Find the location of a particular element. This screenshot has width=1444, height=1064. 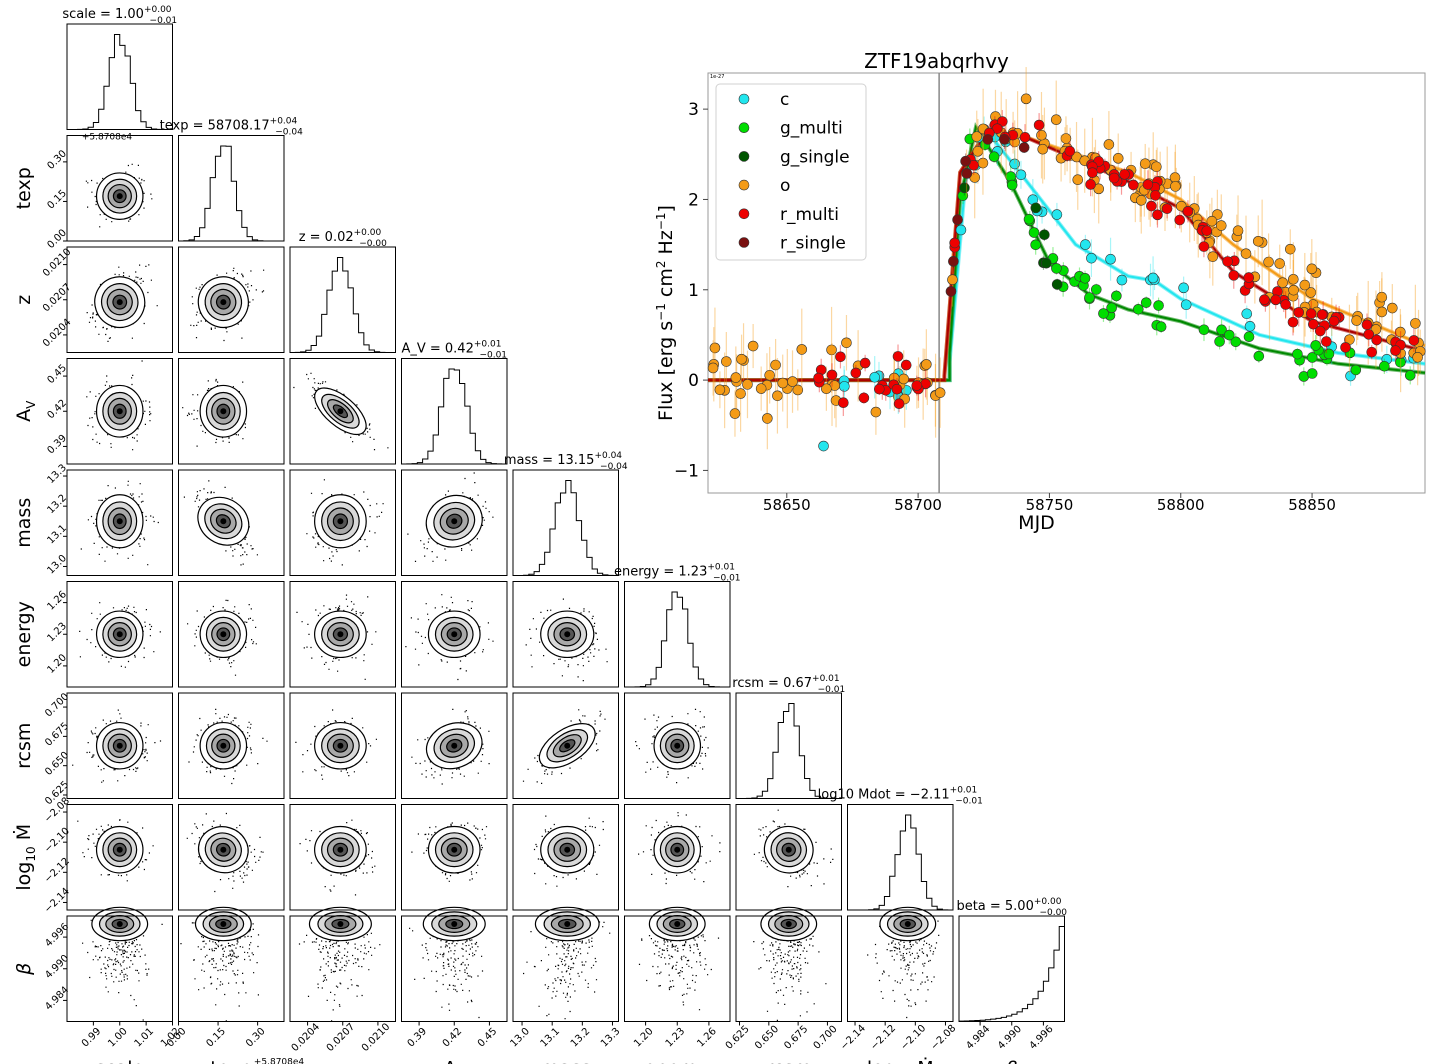

xtick-label-rcsm: 0.675 is located at coordinates (796, 1038).